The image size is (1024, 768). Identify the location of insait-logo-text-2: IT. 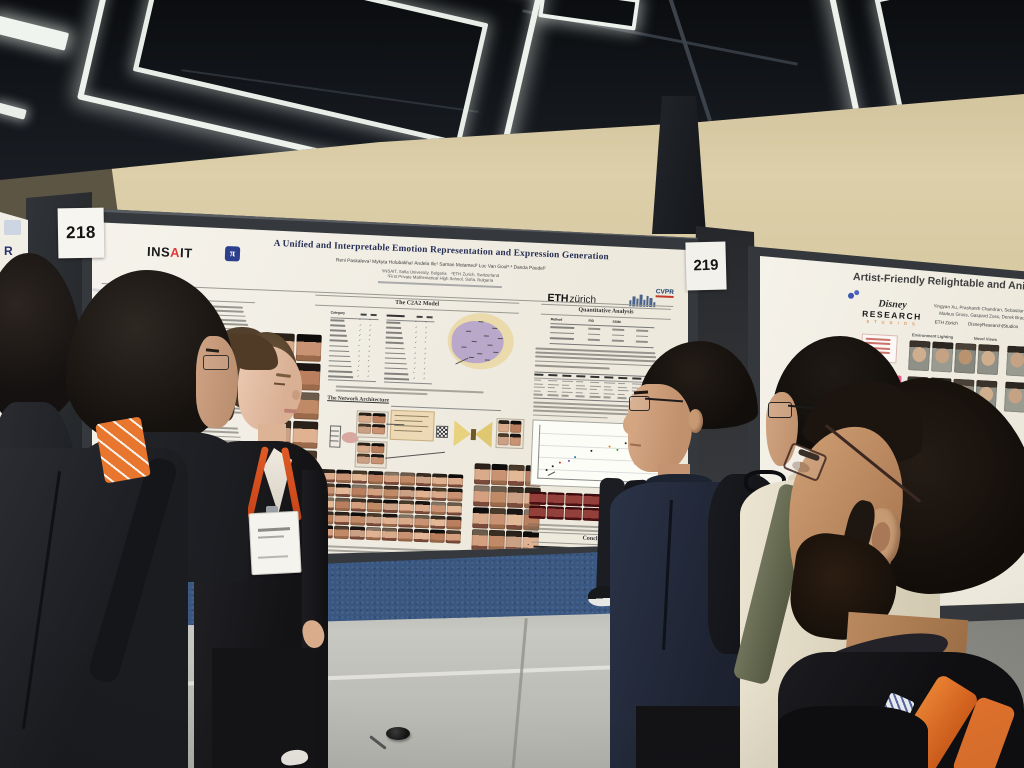
(186, 253).